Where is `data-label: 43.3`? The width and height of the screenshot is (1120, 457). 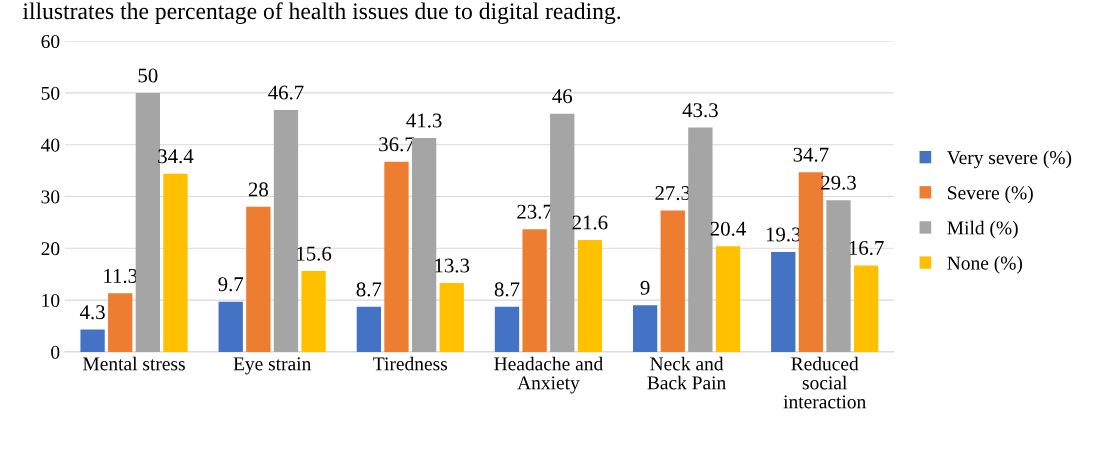
data-label: 43.3 is located at coordinates (700, 110).